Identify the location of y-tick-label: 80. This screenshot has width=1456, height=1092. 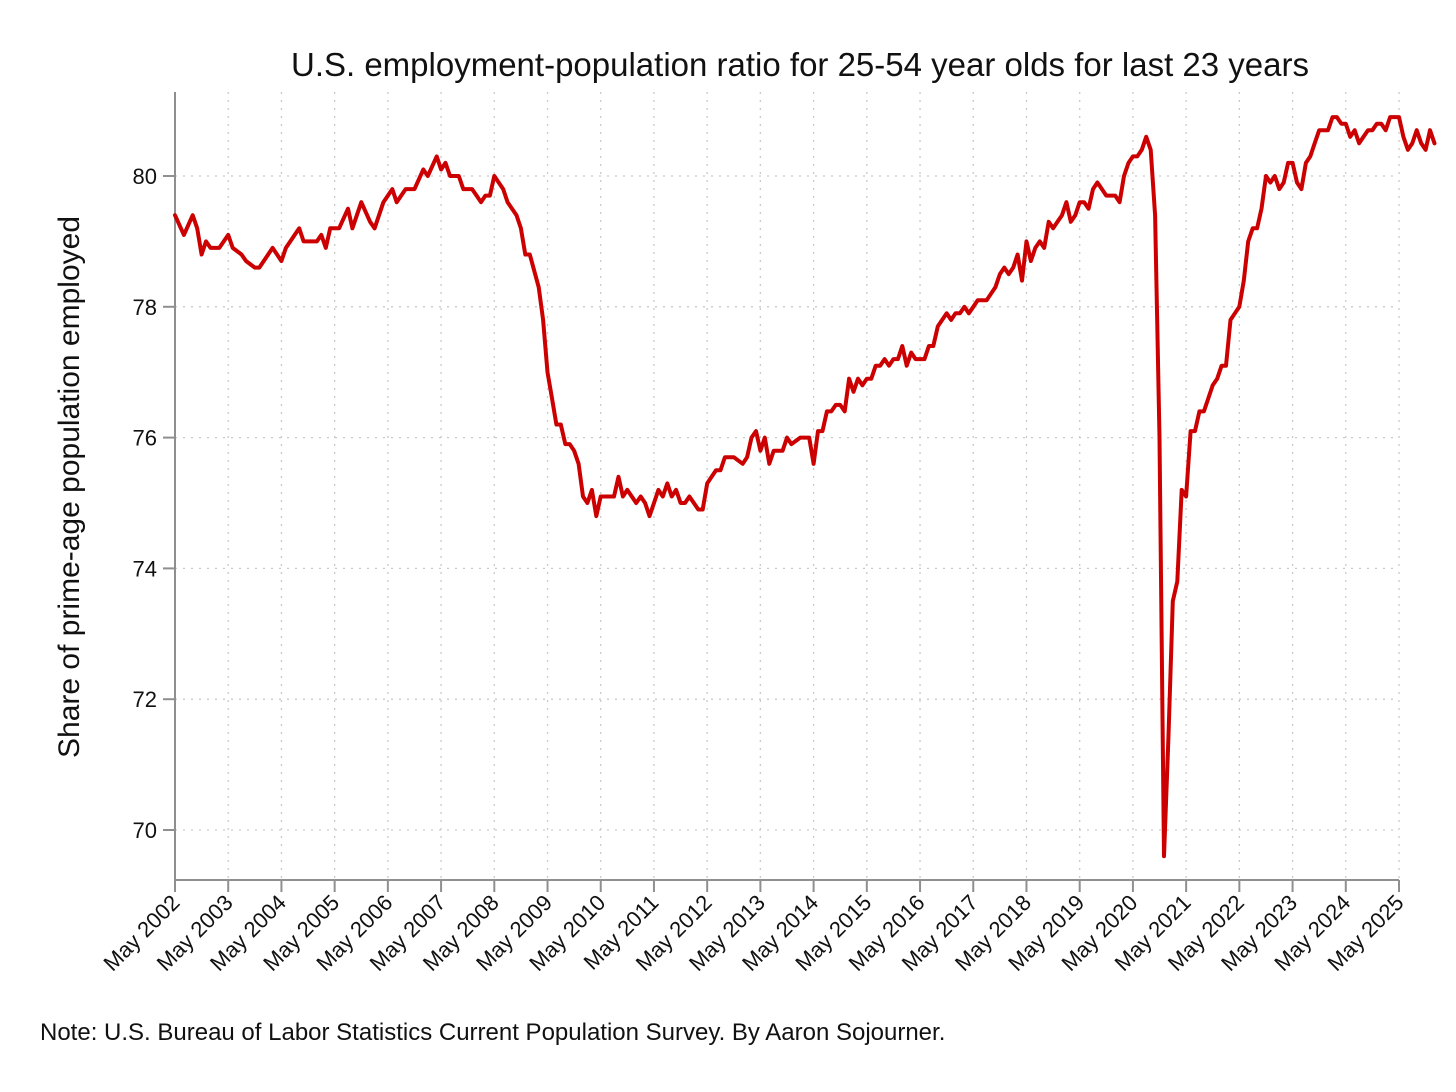
(145, 176).